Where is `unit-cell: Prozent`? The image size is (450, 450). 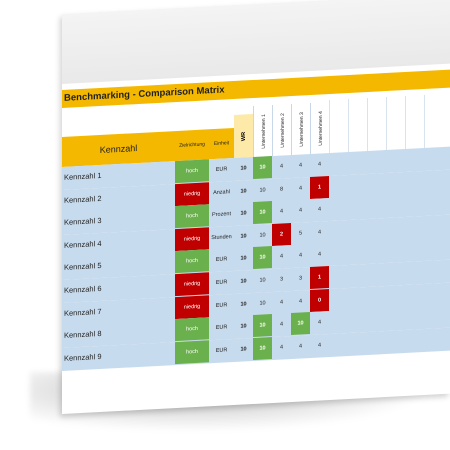
unit-cell: Prozent is located at coordinates (221, 215).